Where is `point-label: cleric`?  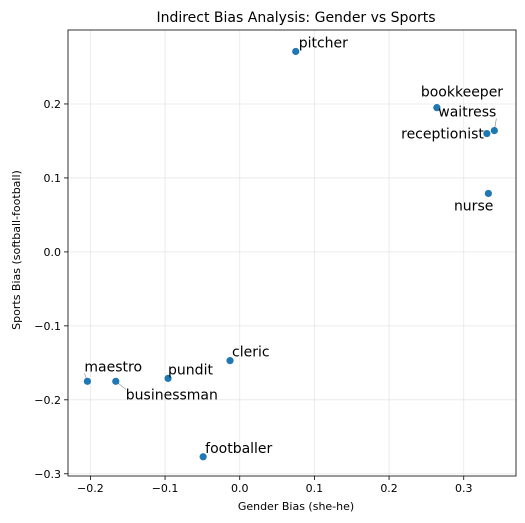
point-label: cleric is located at coordinates (251, 353).